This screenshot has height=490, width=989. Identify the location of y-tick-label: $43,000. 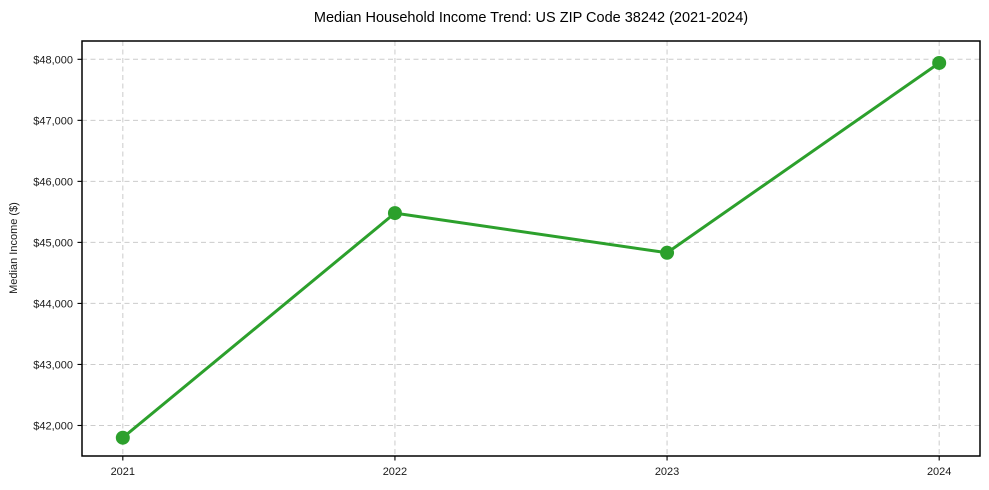
(53, 365).